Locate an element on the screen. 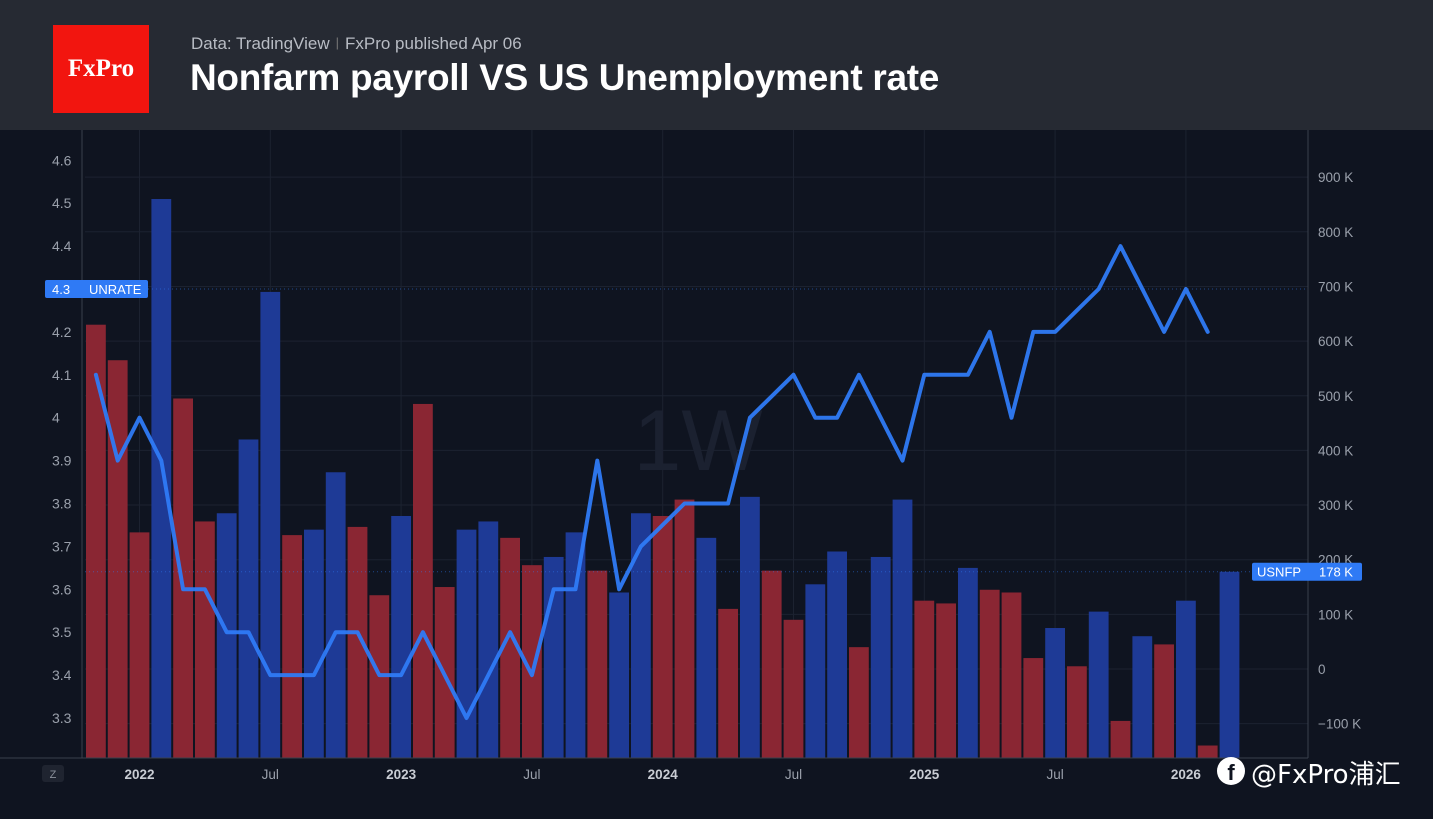 The width and height of the screenshot is (1433, 819). x-axis-tick: 2022 is located at coordinates (139, 774).